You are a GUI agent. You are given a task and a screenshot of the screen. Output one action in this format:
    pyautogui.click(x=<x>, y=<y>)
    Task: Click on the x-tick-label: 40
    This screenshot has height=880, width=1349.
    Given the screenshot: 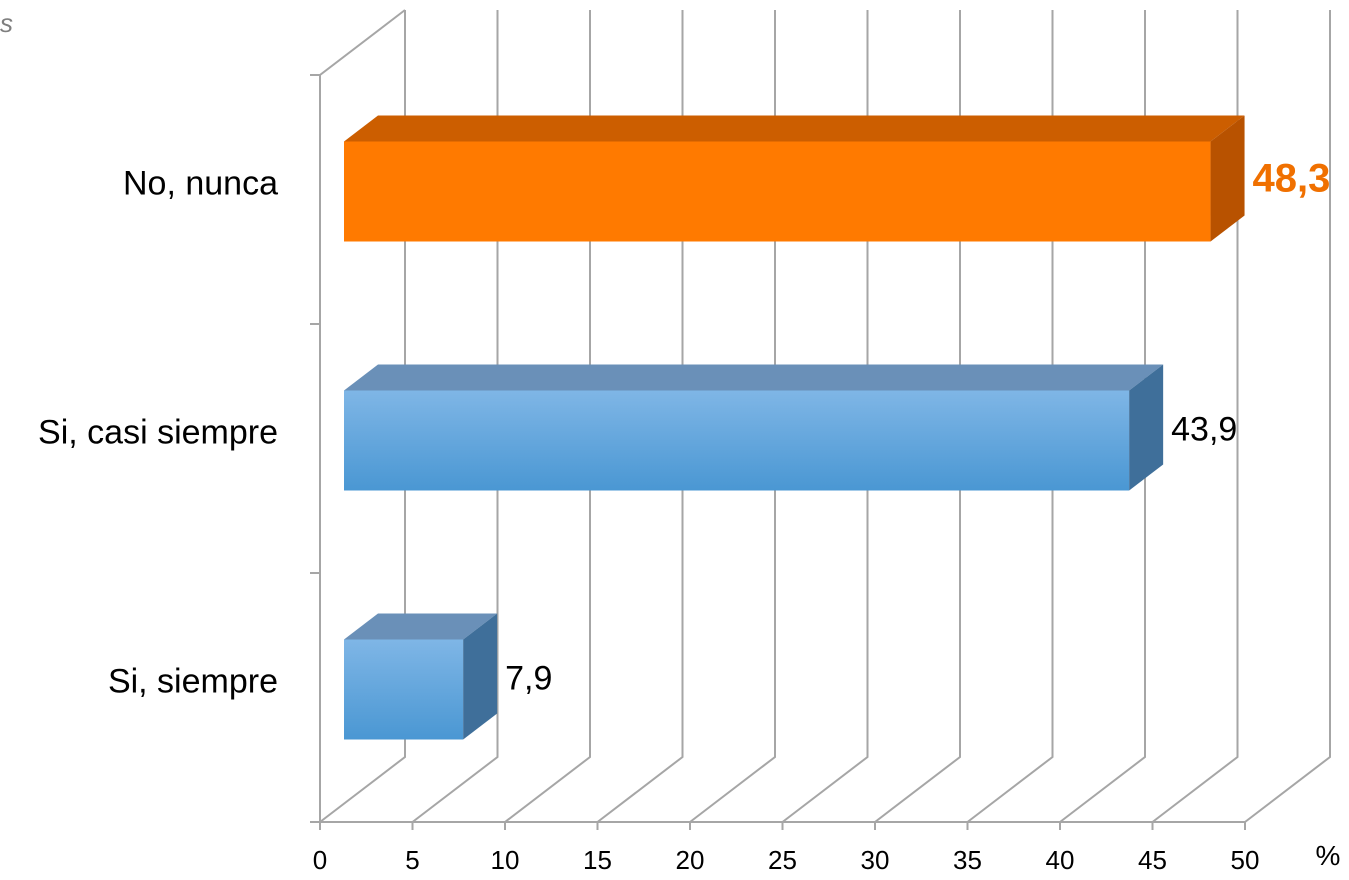 What is the action you would take?
    pyautogui.click(x=1060, y=860)
    